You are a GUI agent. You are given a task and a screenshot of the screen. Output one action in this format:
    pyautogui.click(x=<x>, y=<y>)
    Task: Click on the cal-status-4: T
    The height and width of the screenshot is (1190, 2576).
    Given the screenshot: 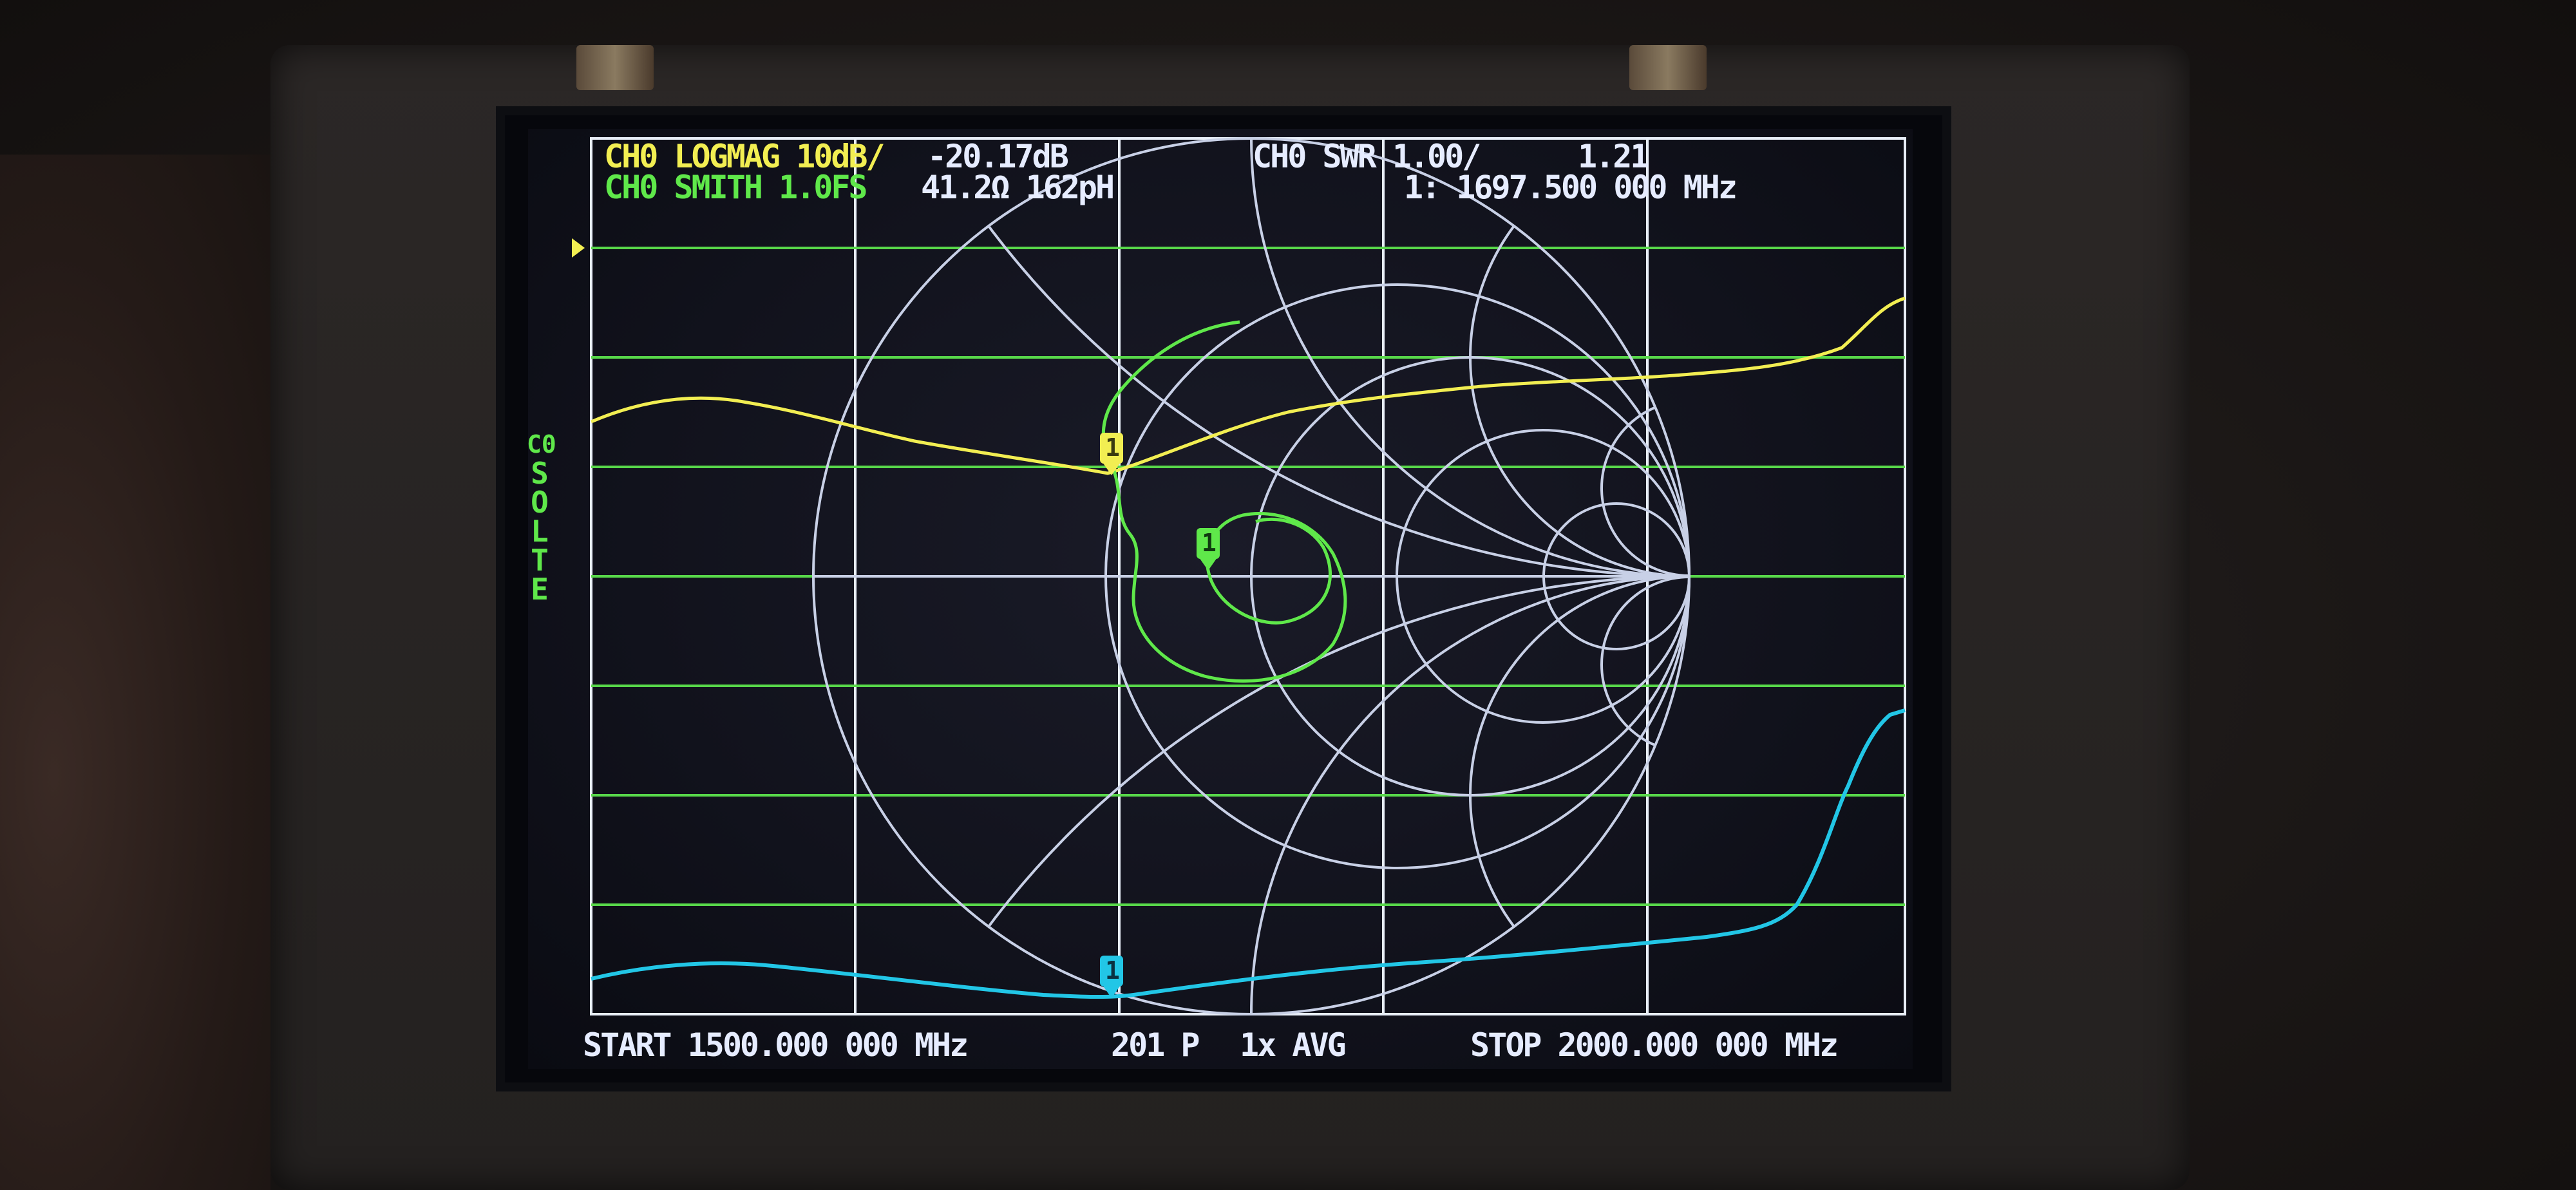 What is the action you would take?
    pyautogui.click(x=540, y=560)
    